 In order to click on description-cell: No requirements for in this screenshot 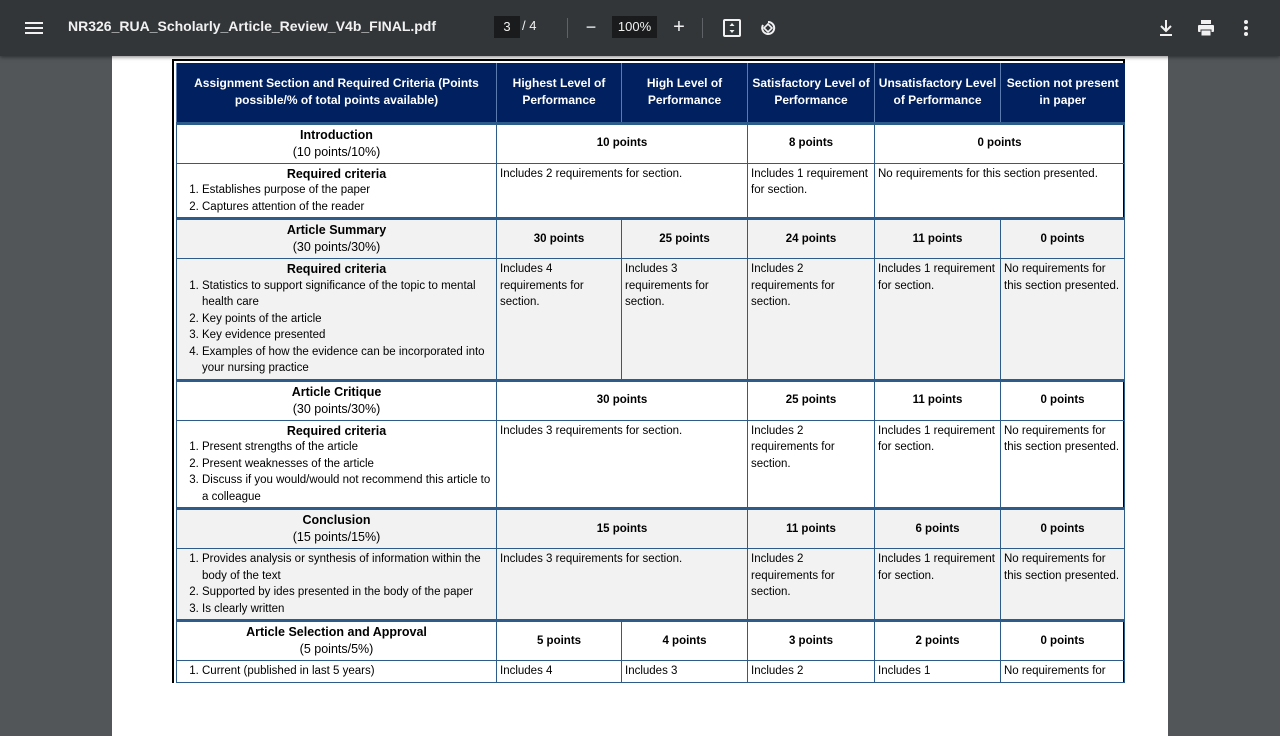, I will do `click(1062, 671)`.